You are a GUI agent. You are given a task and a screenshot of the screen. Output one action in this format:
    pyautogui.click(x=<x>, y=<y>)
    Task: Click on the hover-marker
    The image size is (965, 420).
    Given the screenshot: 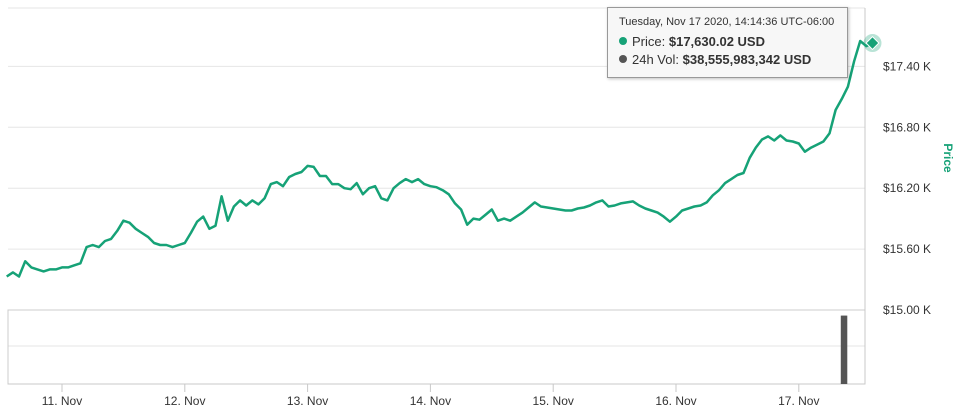 What is the action you would take?
    pyautogui.click(x=872, y=43)
    